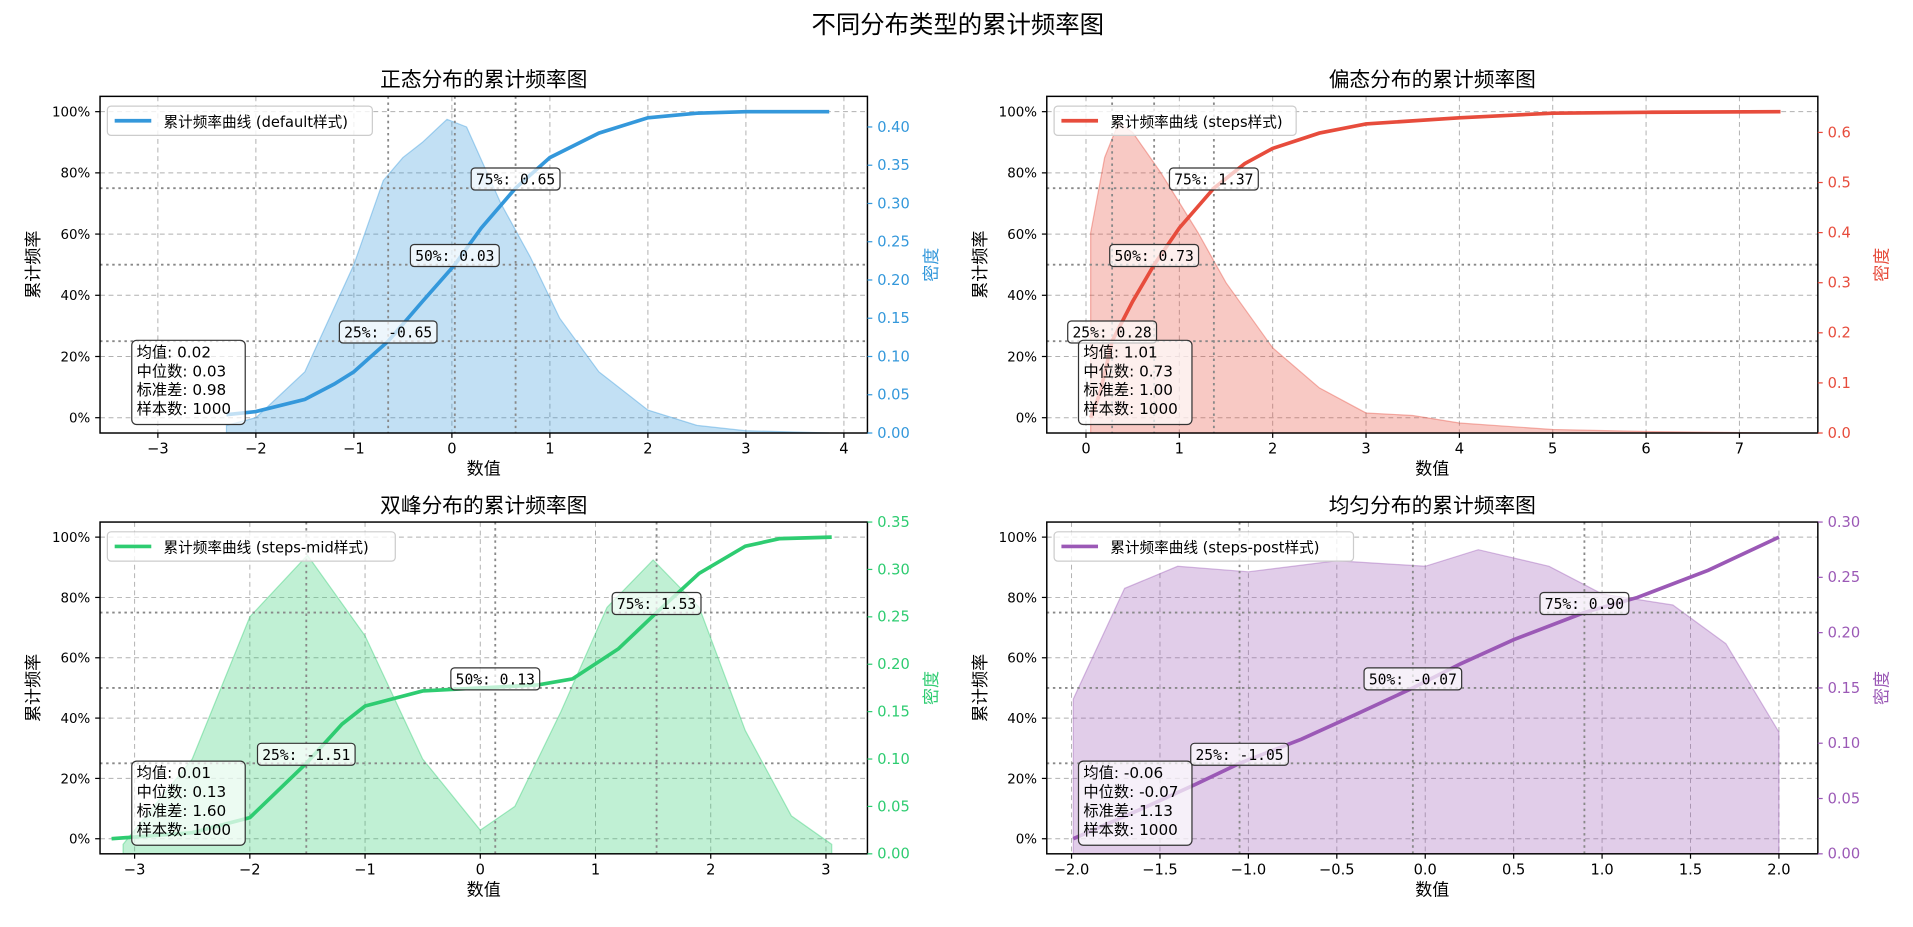 This screenshot has width=1913, height=927. I want to click on stats-line: 中位数: 0.73, so click(1128, 371).